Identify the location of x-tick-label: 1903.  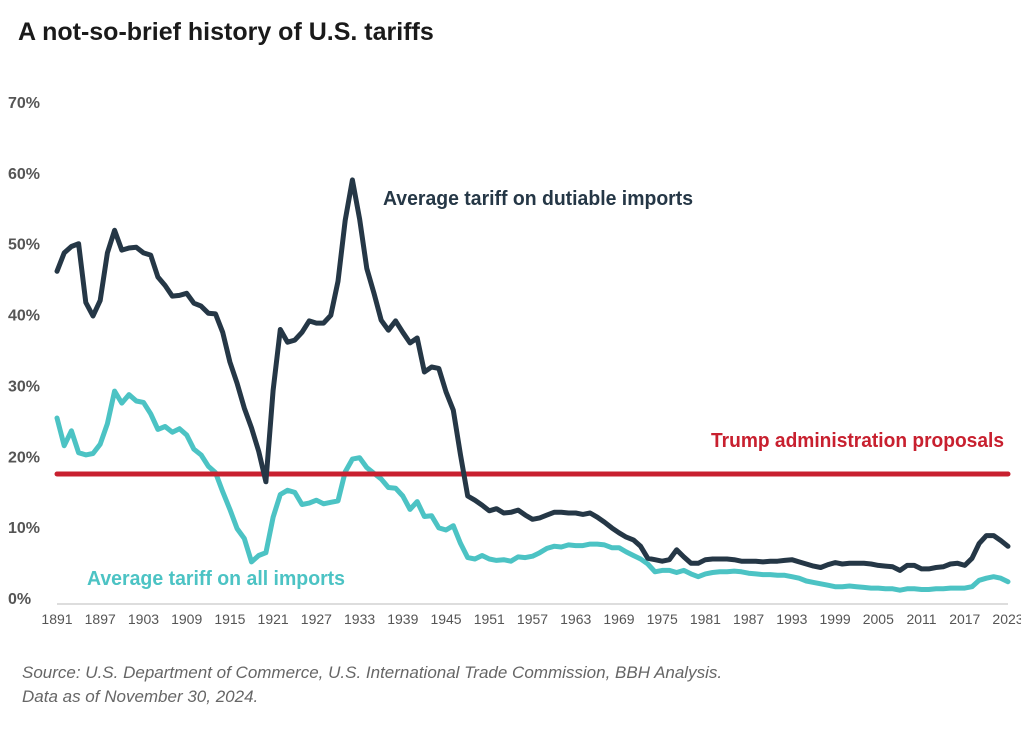
(143, 619).